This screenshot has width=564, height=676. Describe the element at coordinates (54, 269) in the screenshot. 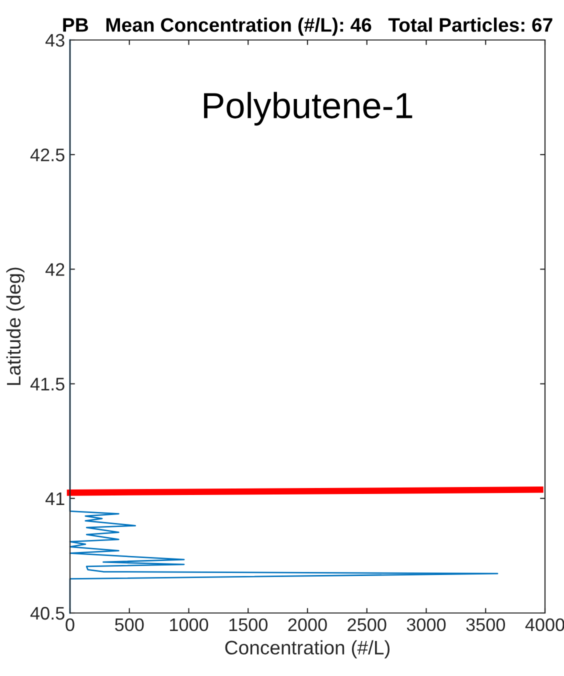

I see `y-tick-label: 42` at that location.